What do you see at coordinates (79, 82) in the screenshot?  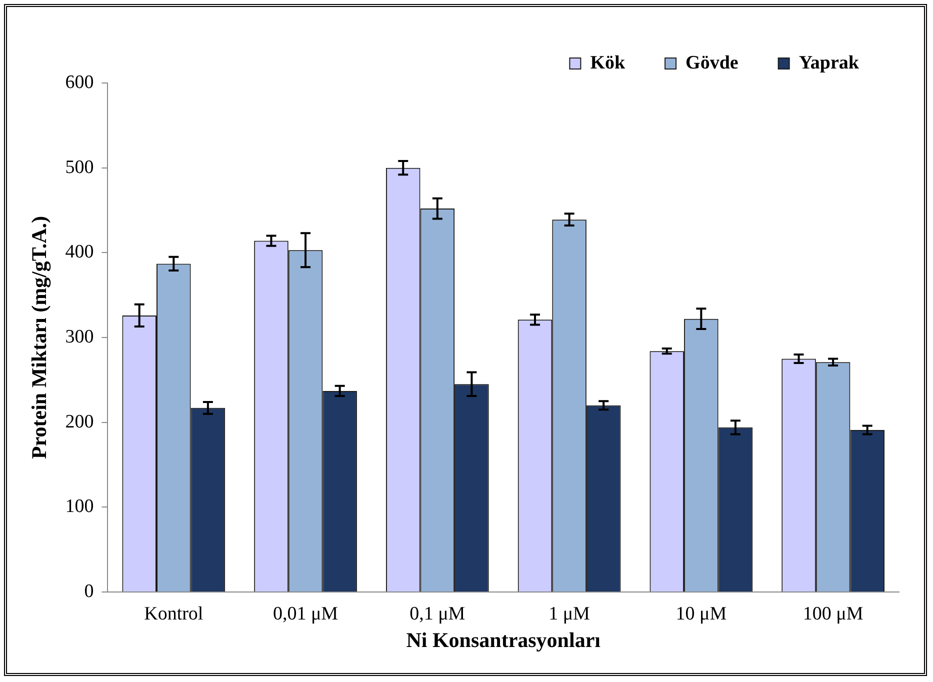 I see `y-tick-label: 600` at bounding box center [79, 82].